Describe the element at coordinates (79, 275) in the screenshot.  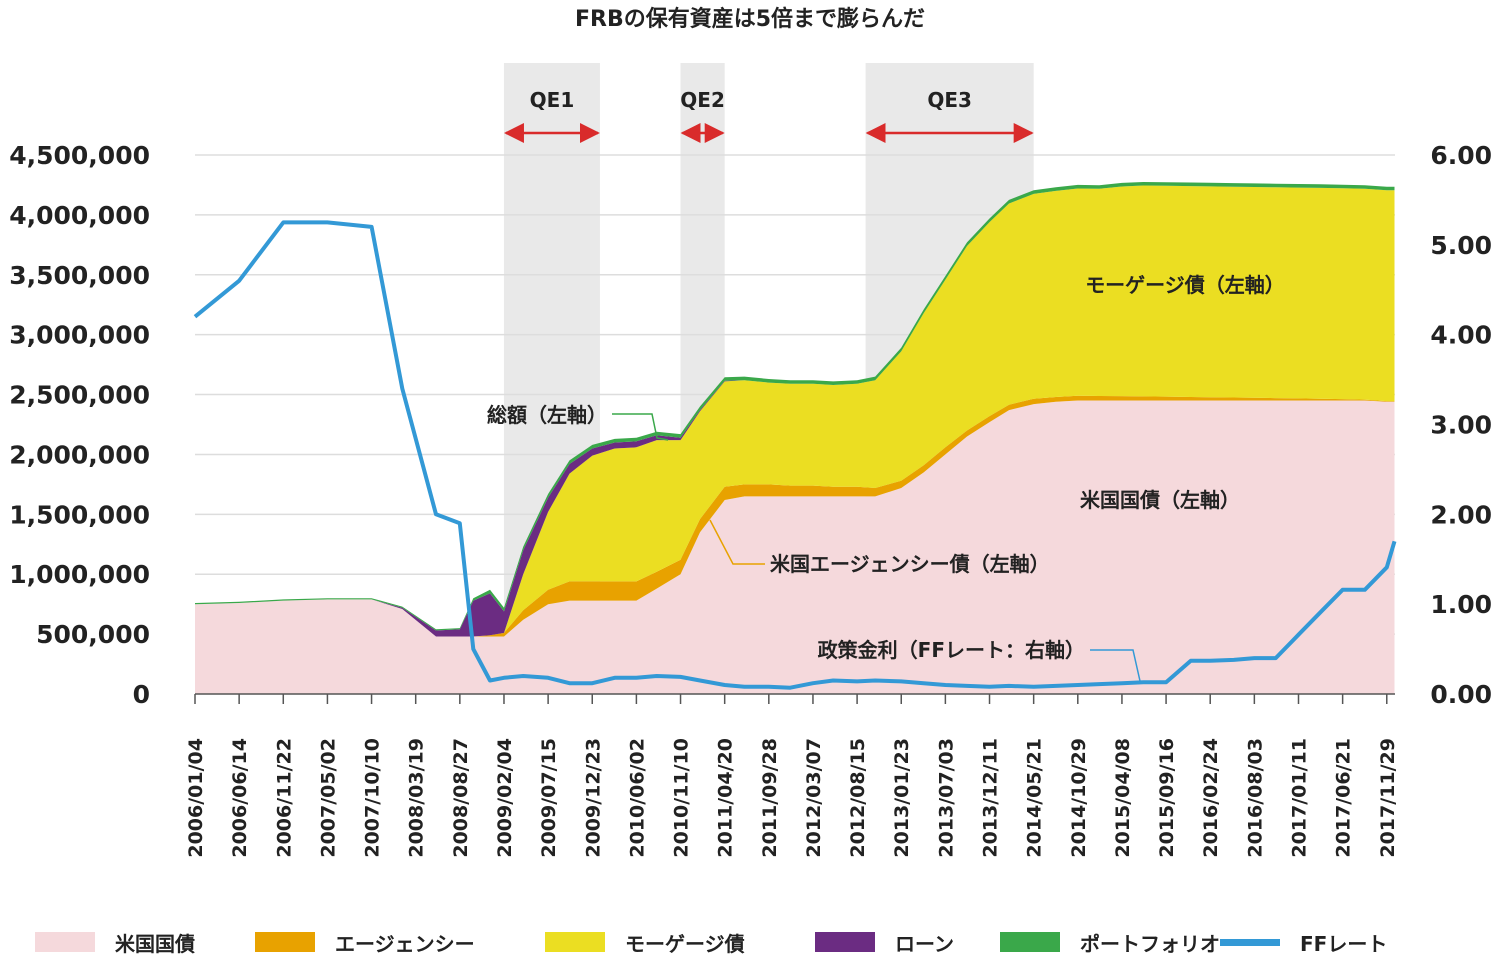
I see `y-left-tick-label: 3,500,000` at that location.